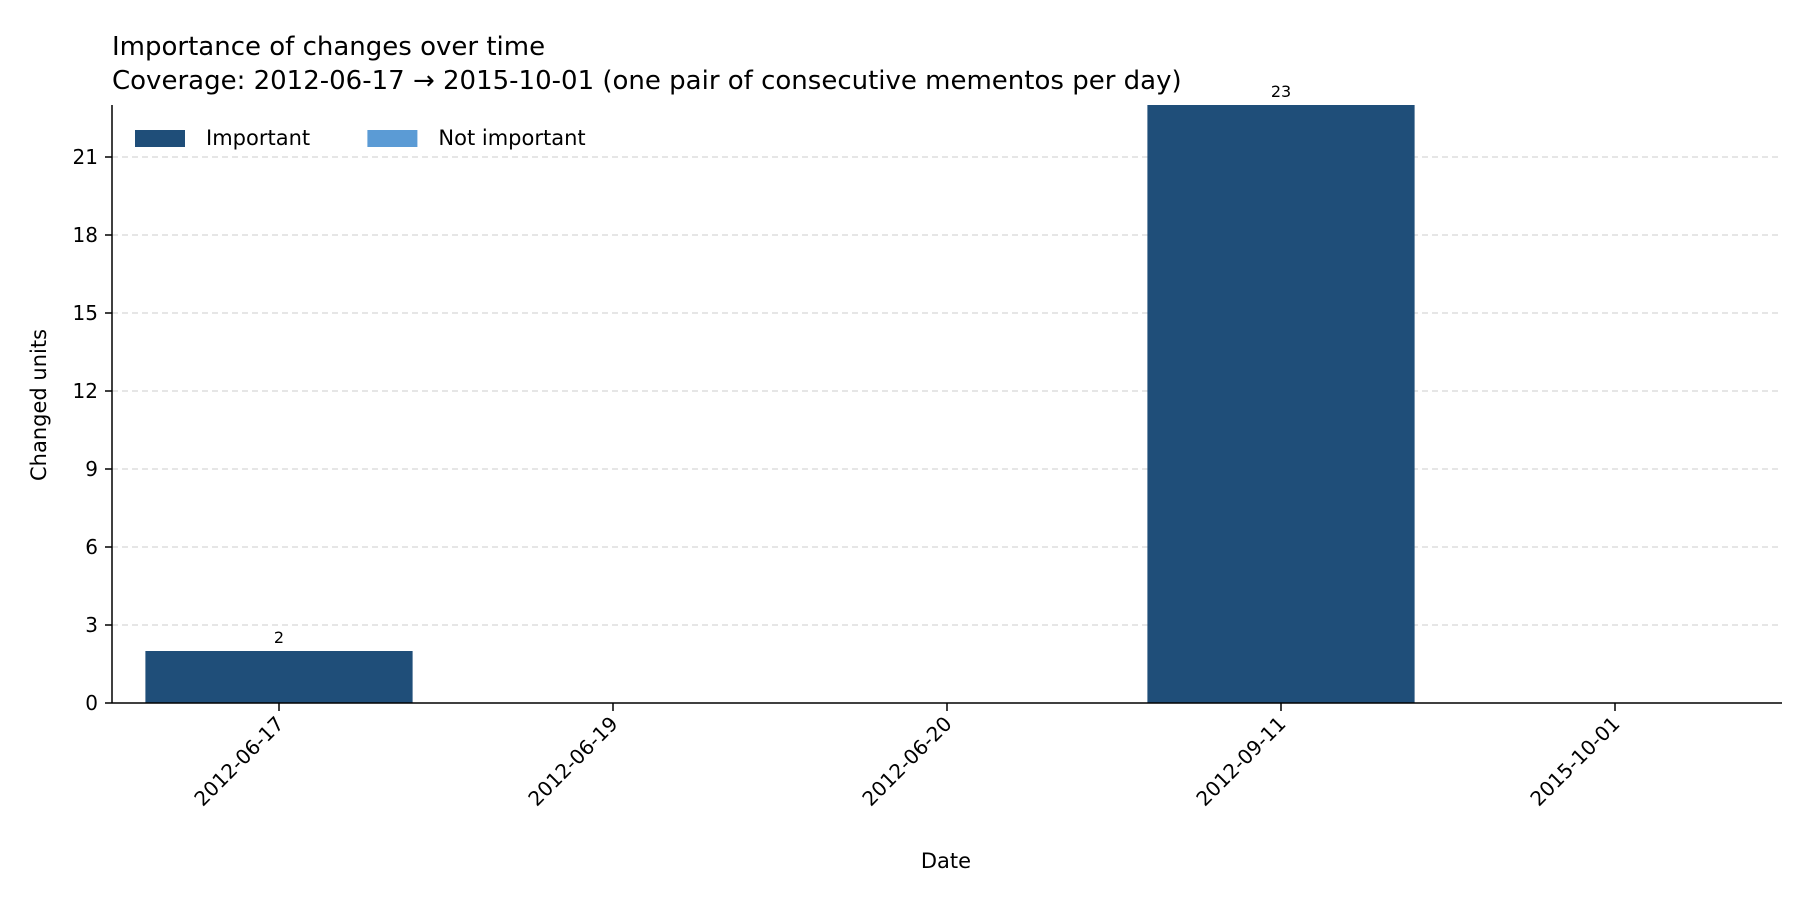 The height and width of the screenshot is (900, 1800). What do you see at coordinates (1281, 91) in the screenshot?
I see `bar-value-label: 23` at bounding box center [1281, 91].